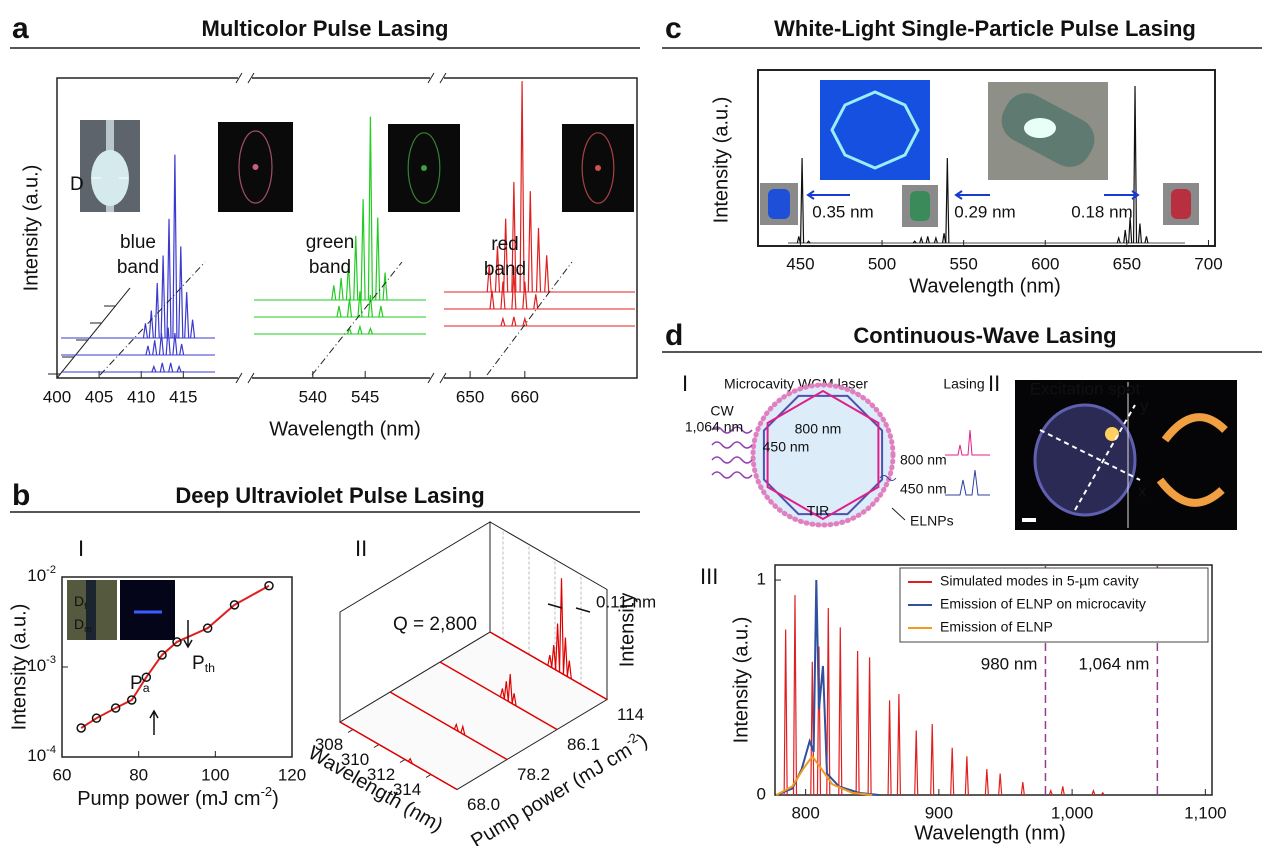 This screenshot has height=846, width=1268. What do you see at coordinates (154, 722) in the screenshot?
I see `arrow` at bounding box center [154, 722].